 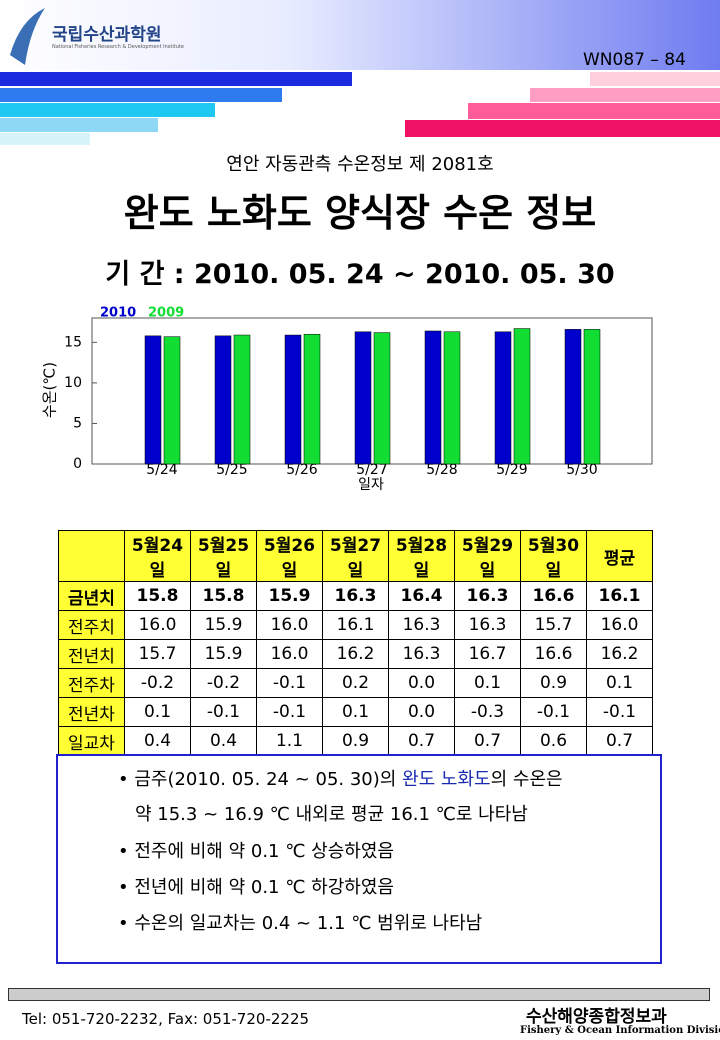 I want to click on note: • 전년에 비해 약 0.1 ℃ 하강하였음, so click(x=256, y=887).